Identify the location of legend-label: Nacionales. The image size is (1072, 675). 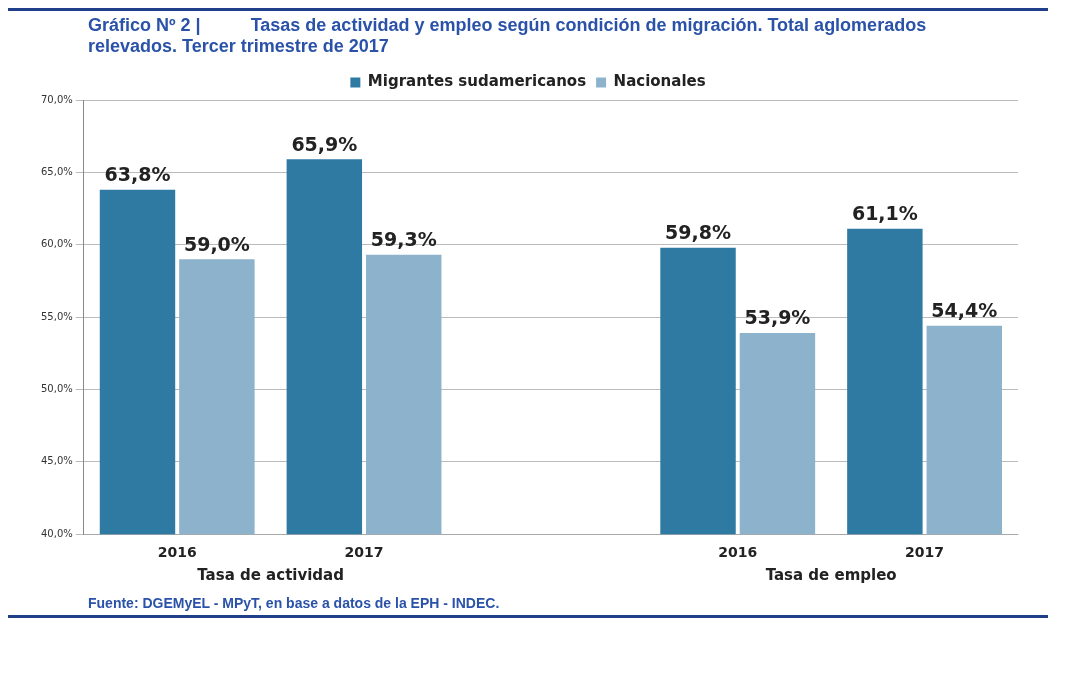
(659, 81).